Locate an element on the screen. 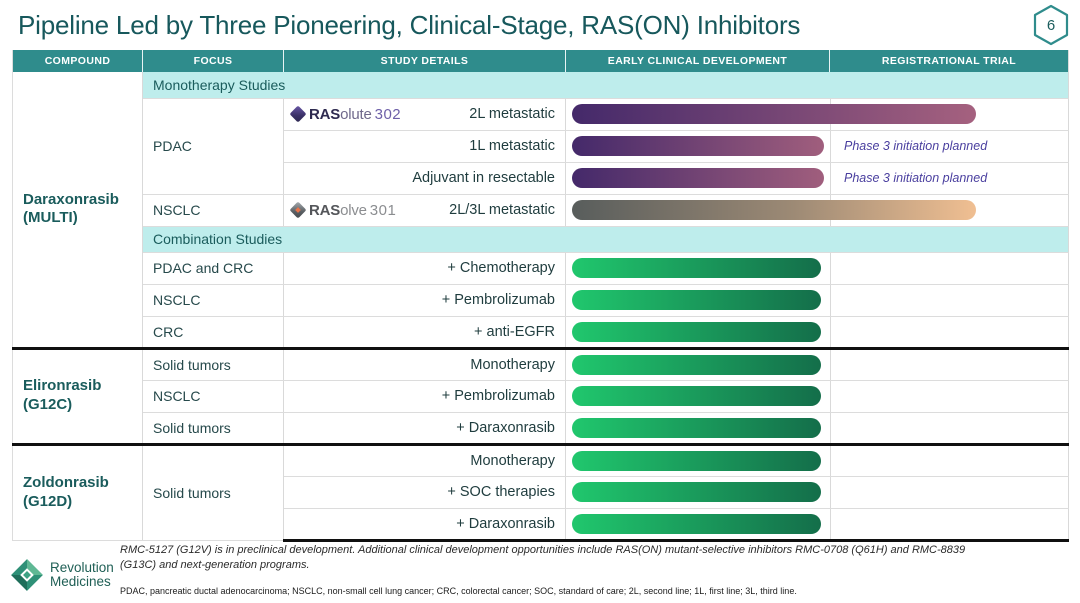  focus-cell-pdac: PDAC is located at coordinates (213, 146).